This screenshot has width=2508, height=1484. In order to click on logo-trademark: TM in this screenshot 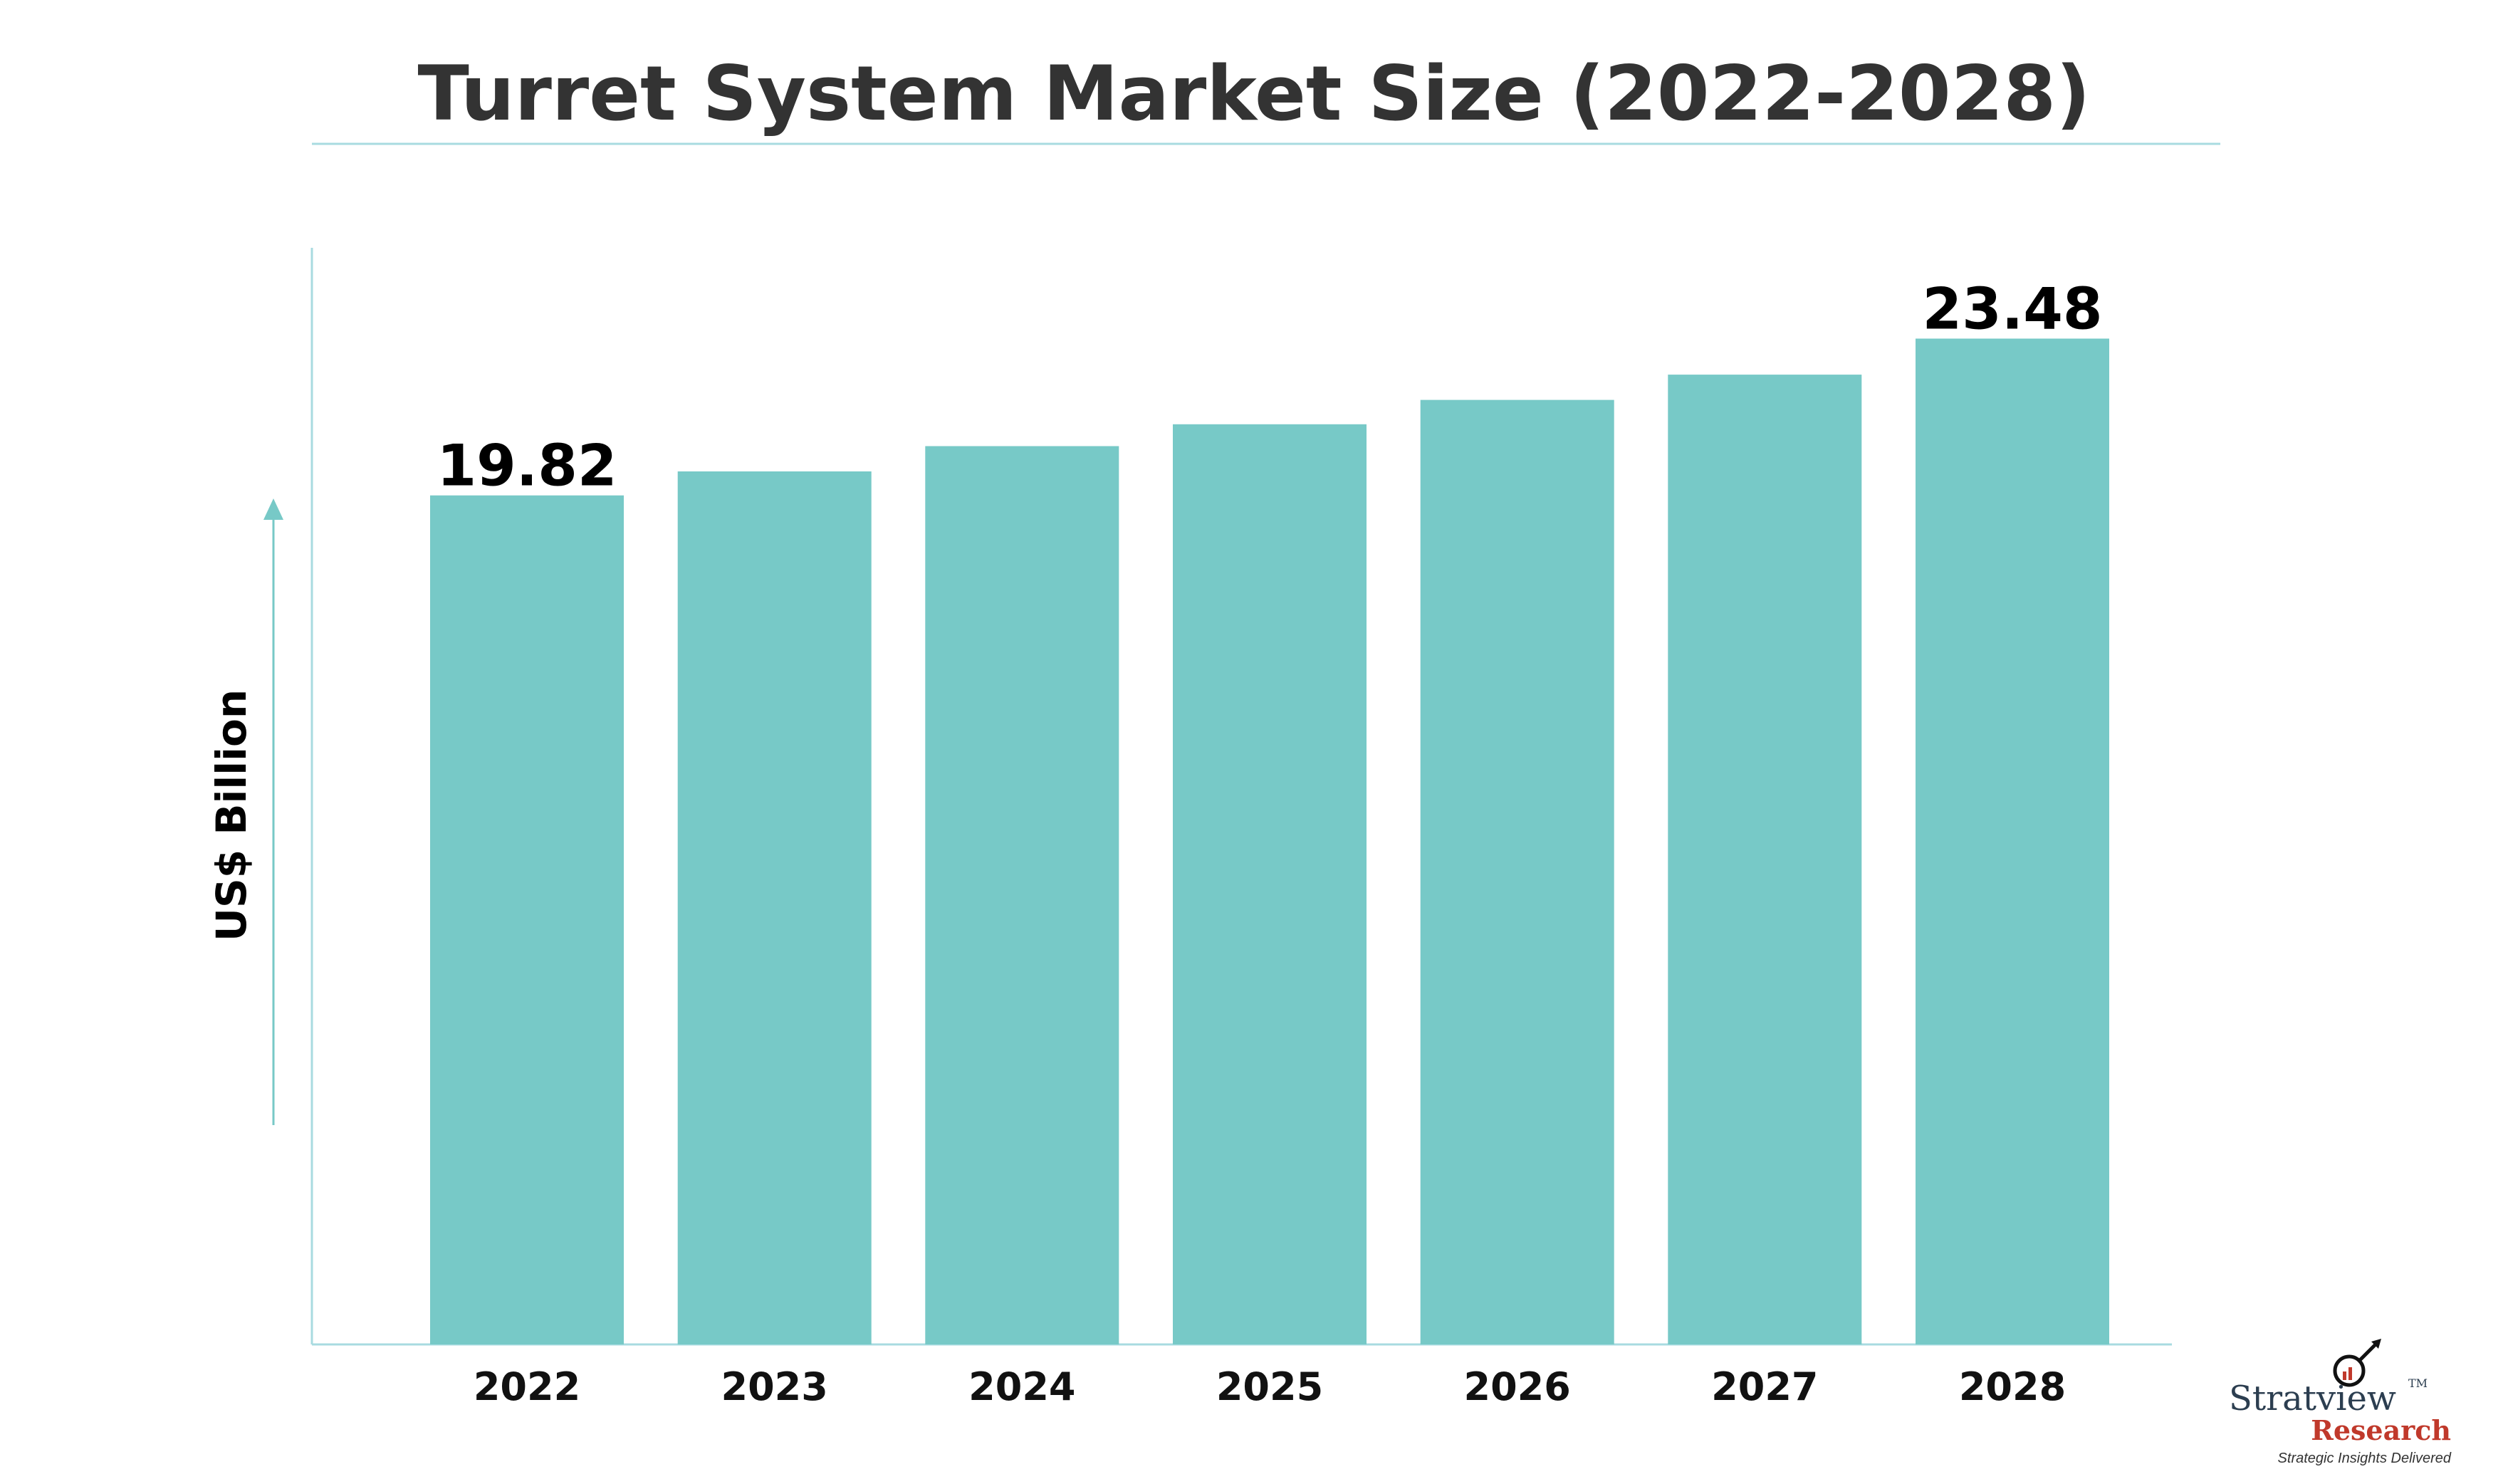, I will do `click(2418, 1383)`.